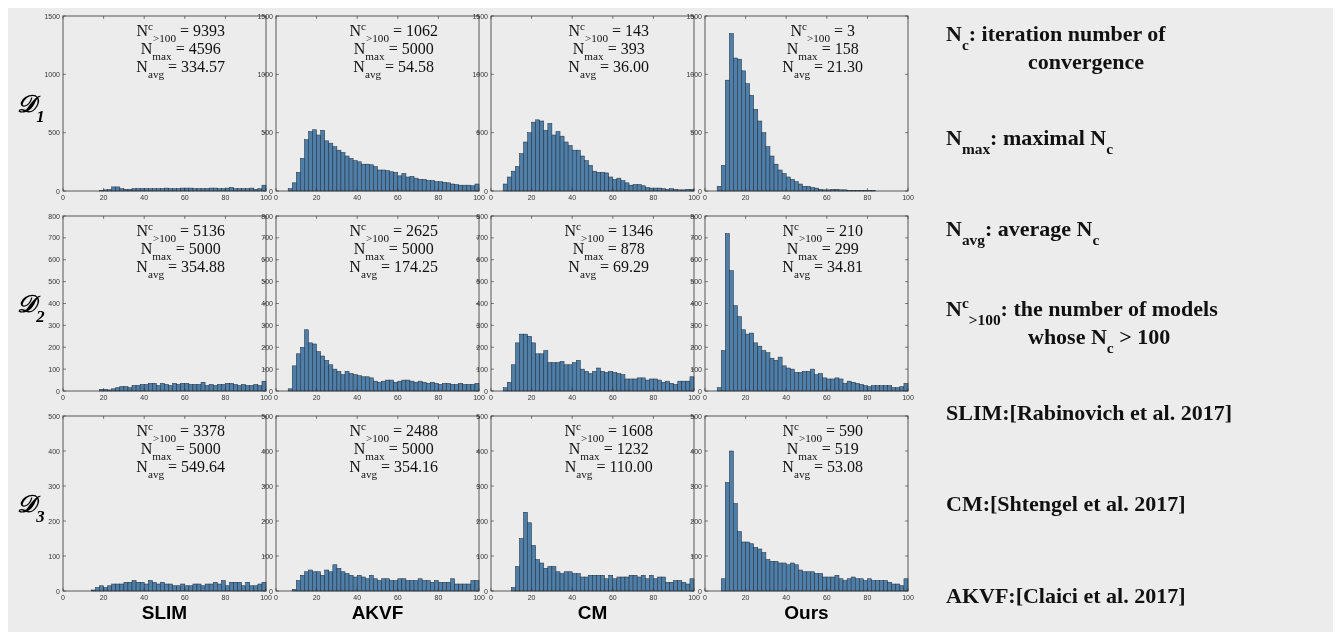 This screenshot has height=634, width=1341. What do you see at coordinates (31, 107) in the screenshot?
I see `y-axis-title: 𝒟$_{1}$` at bounding box center [31, 107].